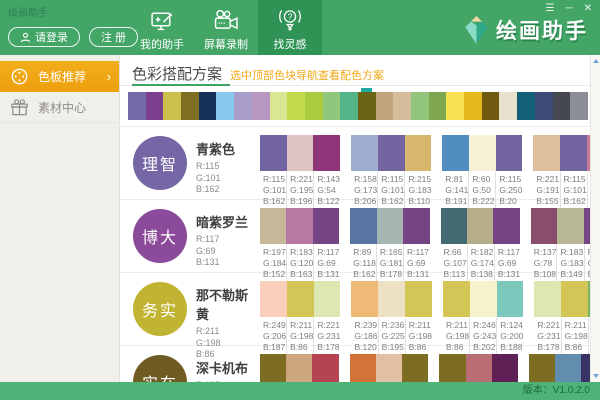 This screenshot has width=600, height=400. I want to click on scroll-up-icon, so click(595, 61).